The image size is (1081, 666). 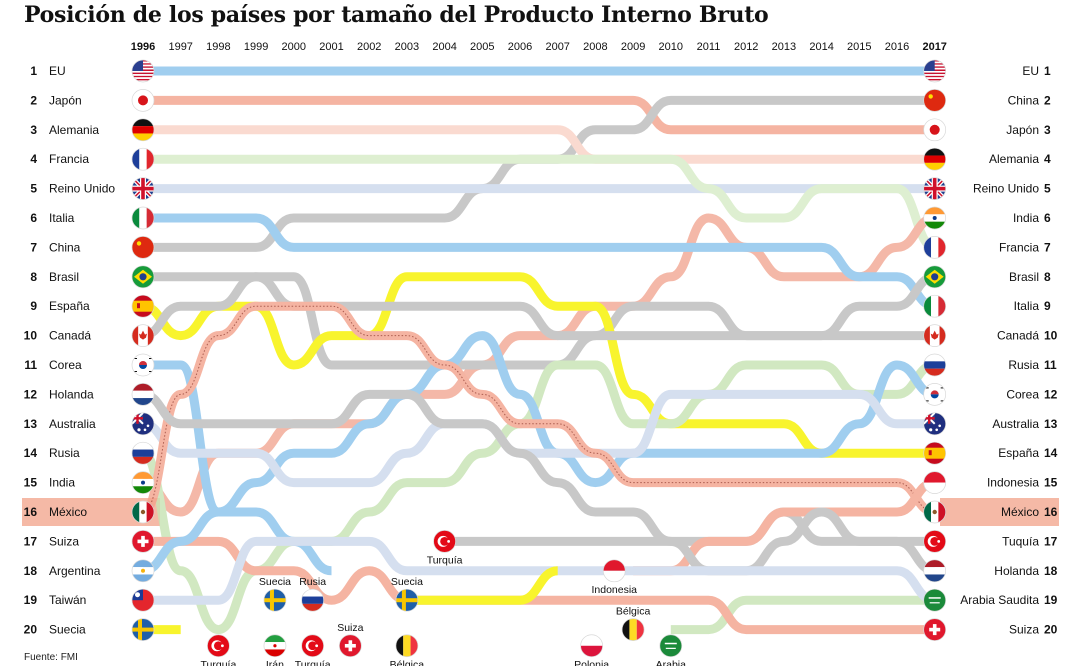 I want to click on right-country-indonesia: Indonesia, so click(x=1013, y=483).